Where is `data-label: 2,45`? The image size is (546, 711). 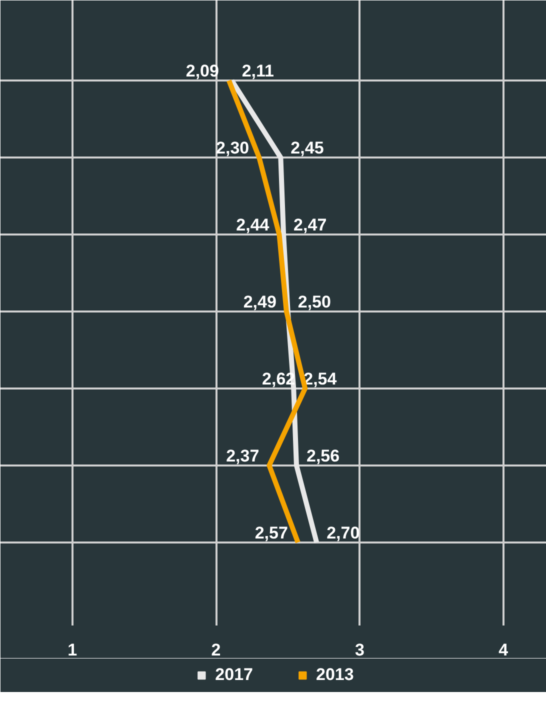 data-label: 2,45 is located at coordinates (307, 148).